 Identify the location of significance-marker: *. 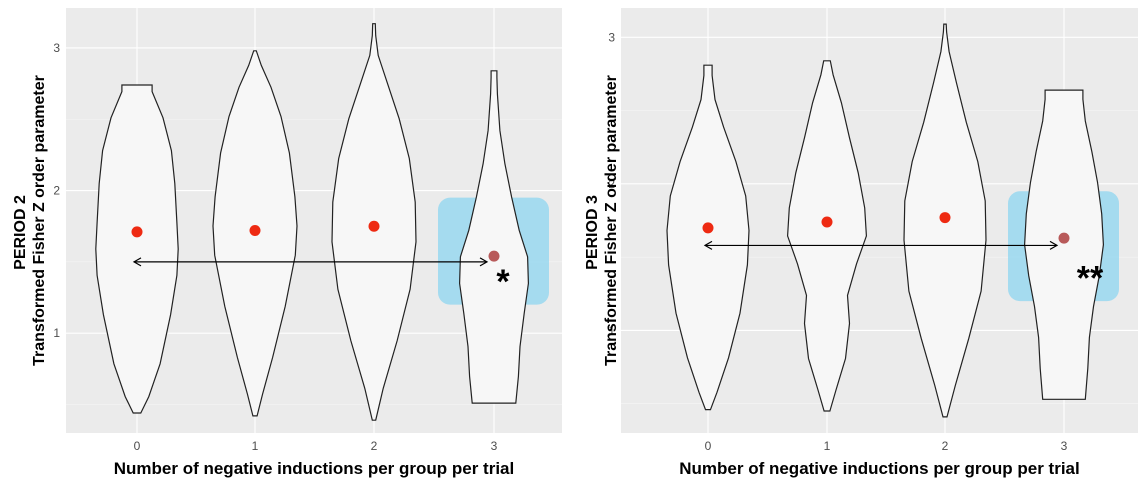
(503, 282).